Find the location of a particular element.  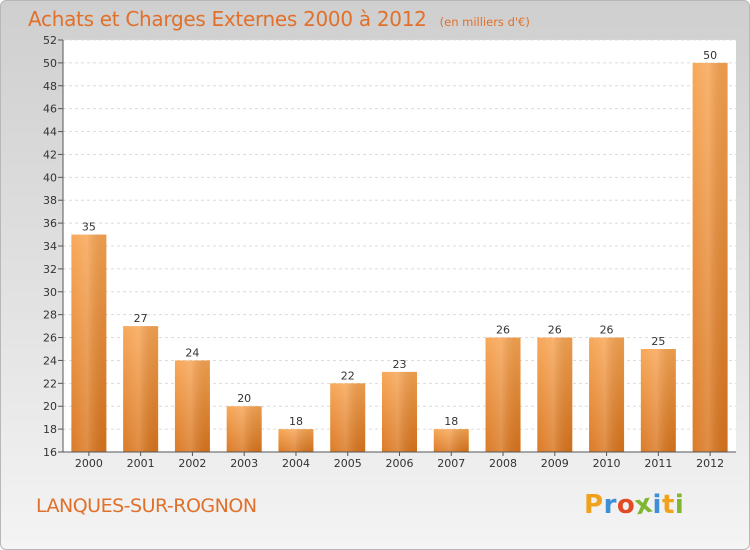

x-tick-label: 2006 is located at coordinates (400, 463).